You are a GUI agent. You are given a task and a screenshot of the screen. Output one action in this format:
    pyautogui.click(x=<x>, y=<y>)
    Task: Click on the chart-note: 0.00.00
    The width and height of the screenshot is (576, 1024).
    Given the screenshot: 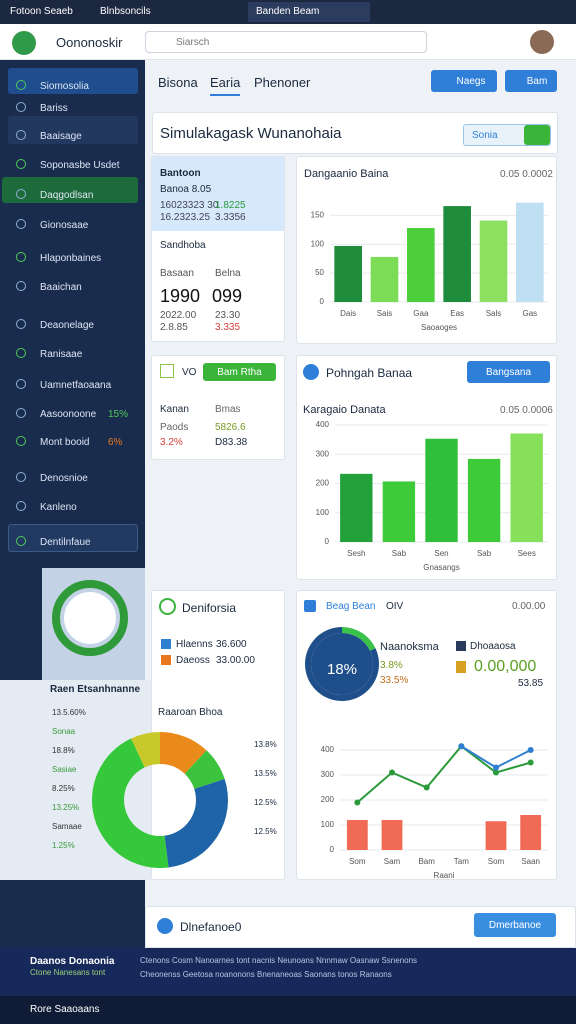 What is the action you would take?
    pyautogui.click(x=529, y=606)
    